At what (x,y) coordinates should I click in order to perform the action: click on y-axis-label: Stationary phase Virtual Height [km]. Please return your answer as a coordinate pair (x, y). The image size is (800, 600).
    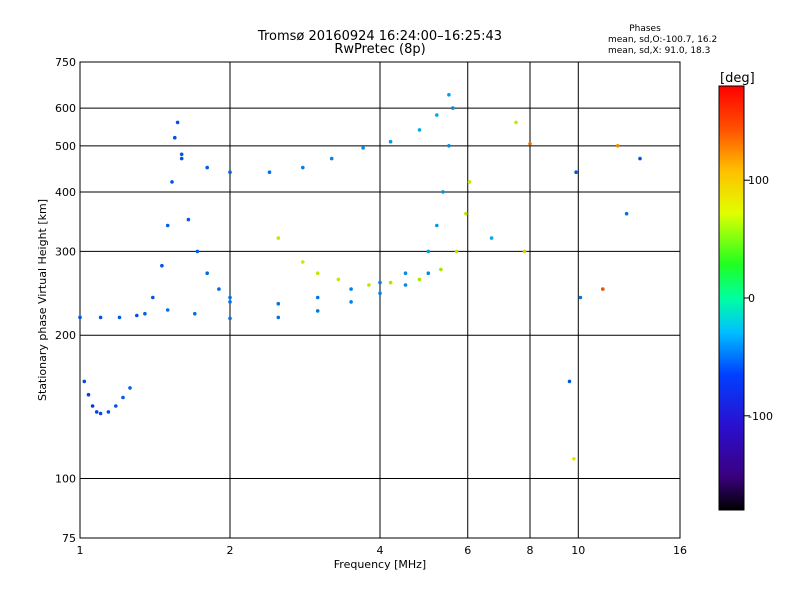
    Looking at the image, I should click on (42, 300).